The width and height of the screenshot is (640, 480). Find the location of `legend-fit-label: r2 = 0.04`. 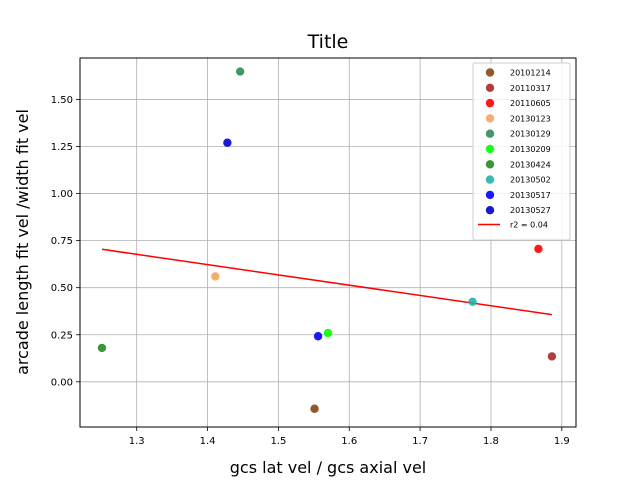

legend-fit-label: r2 = 0.04 is located at coordinates (529, 225).